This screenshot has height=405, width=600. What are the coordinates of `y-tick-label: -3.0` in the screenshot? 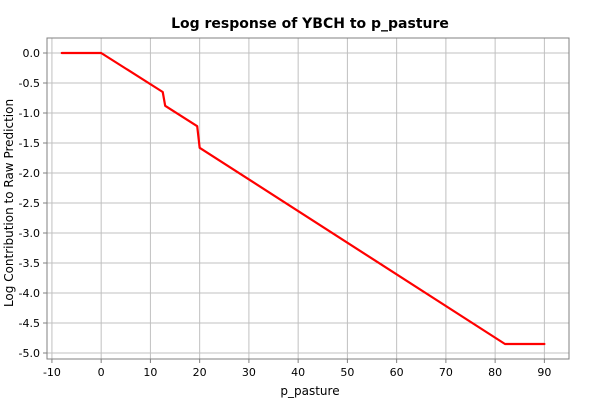 It's located at (29, 233).